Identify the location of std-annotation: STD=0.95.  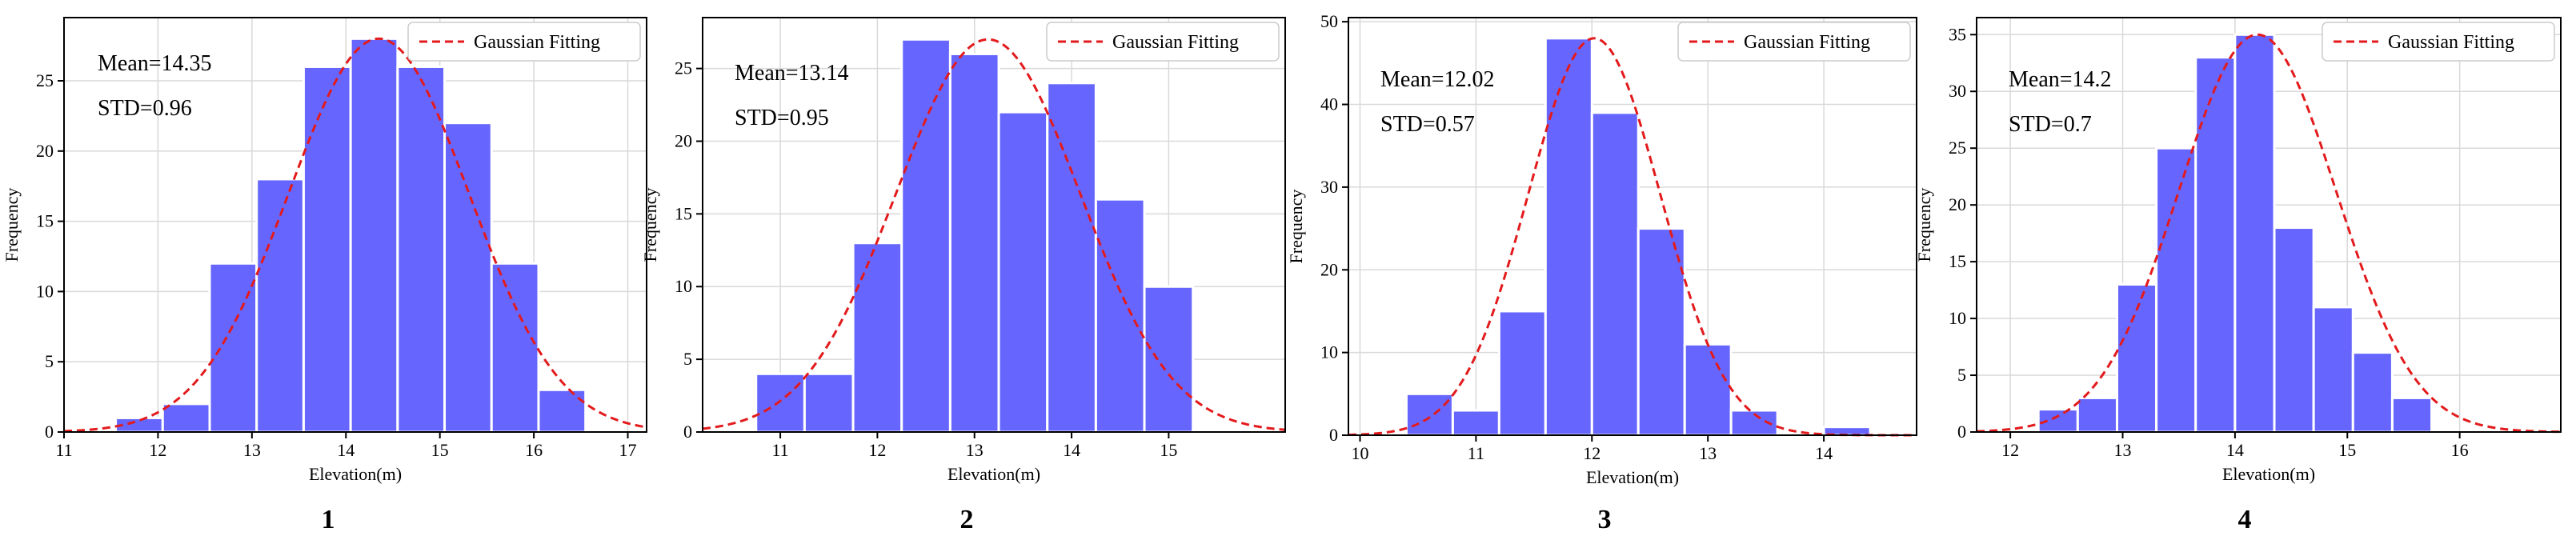
(782, 118).